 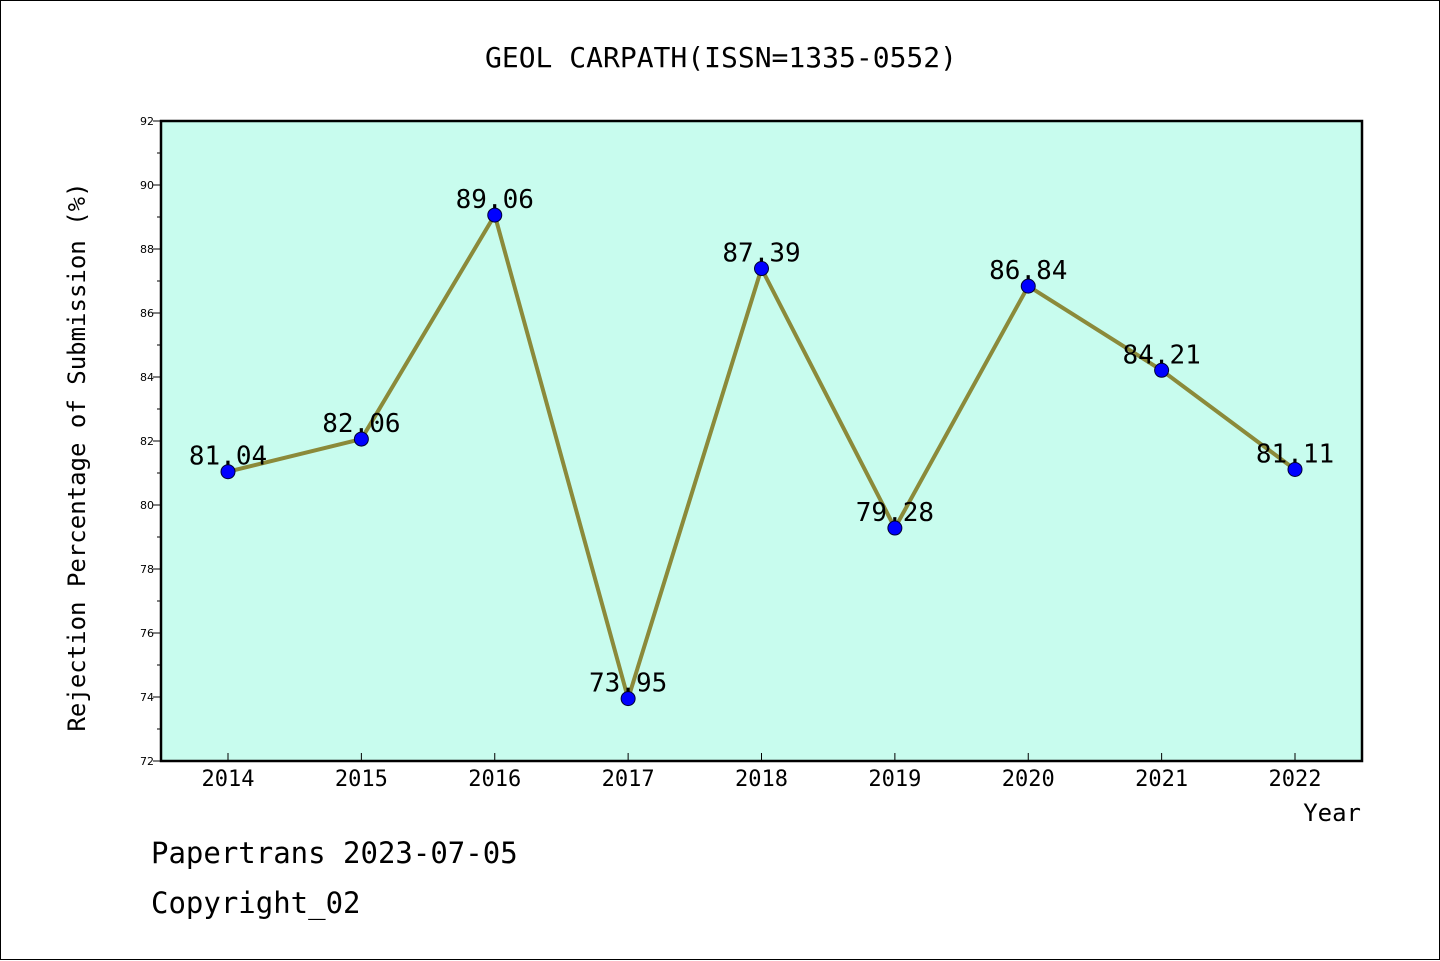 I want to click on y-tick-label: 76, so click(x=147, y=633).